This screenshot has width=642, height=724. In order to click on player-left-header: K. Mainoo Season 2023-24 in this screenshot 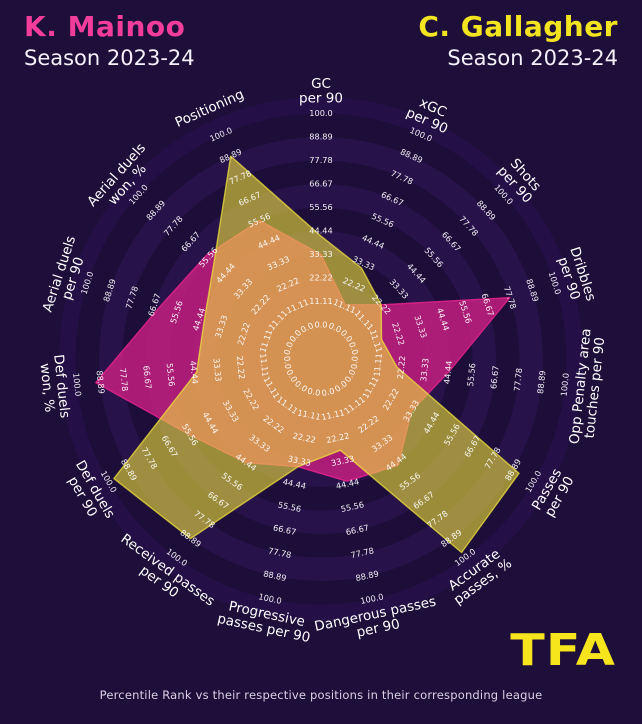, I will do `click(109, 40)`.